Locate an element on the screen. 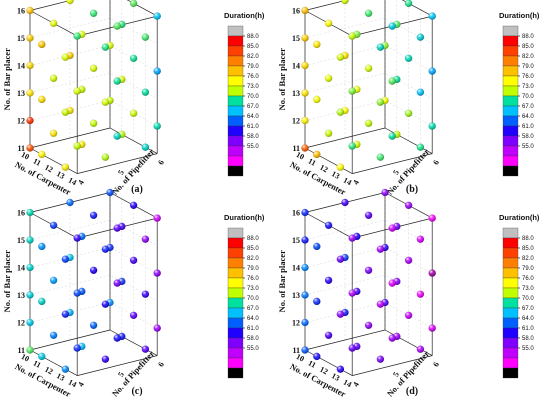  x-tick-label: 14 is located at coordinates (72, 182).